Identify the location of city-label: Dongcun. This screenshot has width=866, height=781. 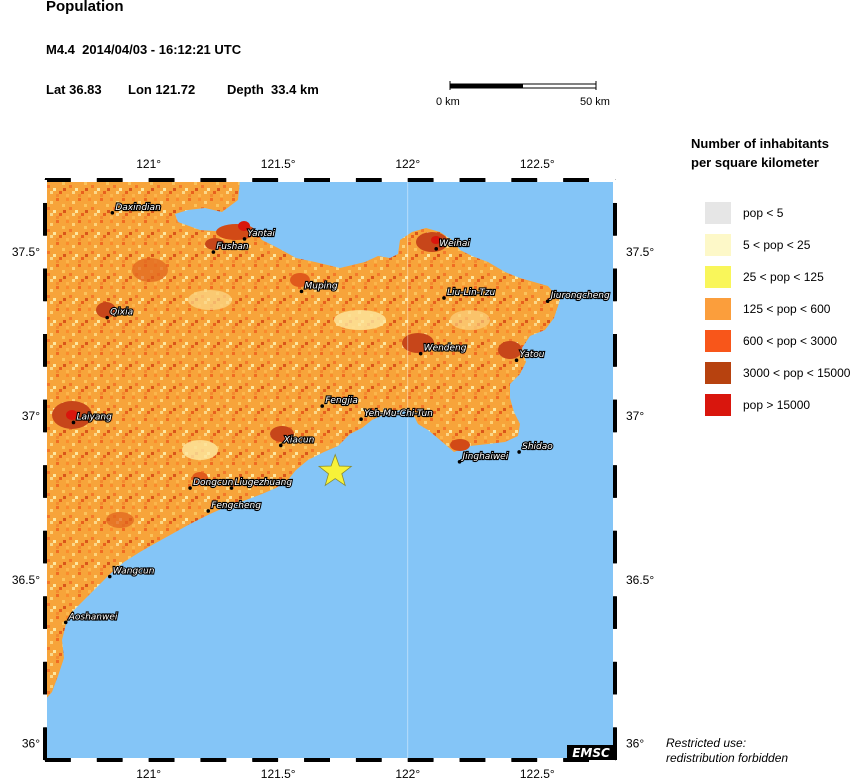
(213, 483).